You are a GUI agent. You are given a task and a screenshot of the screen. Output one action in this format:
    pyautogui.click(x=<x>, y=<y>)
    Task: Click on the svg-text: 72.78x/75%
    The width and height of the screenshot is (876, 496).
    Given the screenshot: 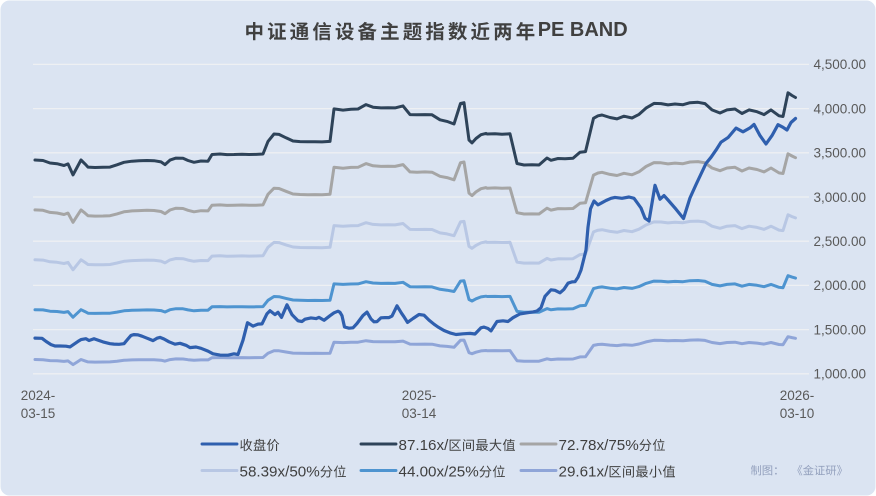 What is the action you would take?
    pyautogui.click(x=599, y=445)
    